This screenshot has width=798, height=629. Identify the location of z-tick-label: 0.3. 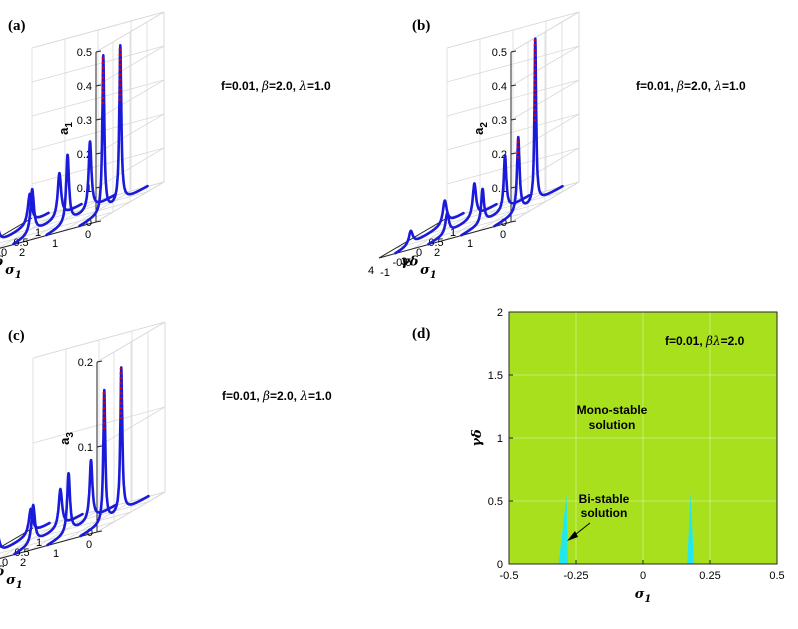
(84, 121).